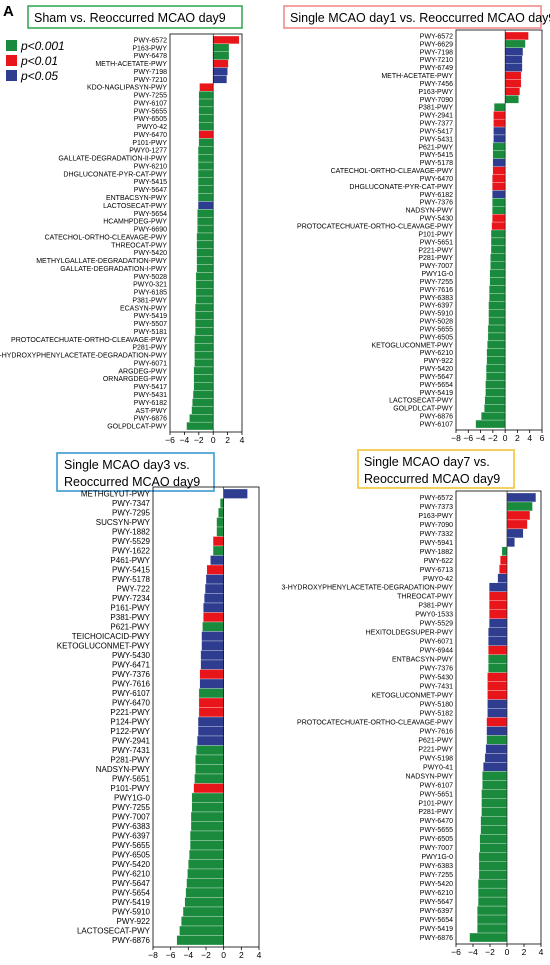  Describe the element at coordinates (142, 371) in the screenshot. I see `category-label: ARGDEG-PWY` at that location.